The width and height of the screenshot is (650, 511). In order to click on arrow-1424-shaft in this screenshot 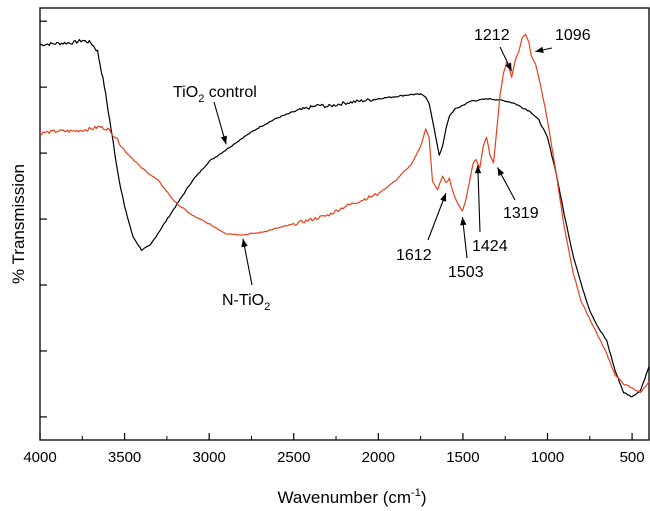, I will do `click(479, 199)`.